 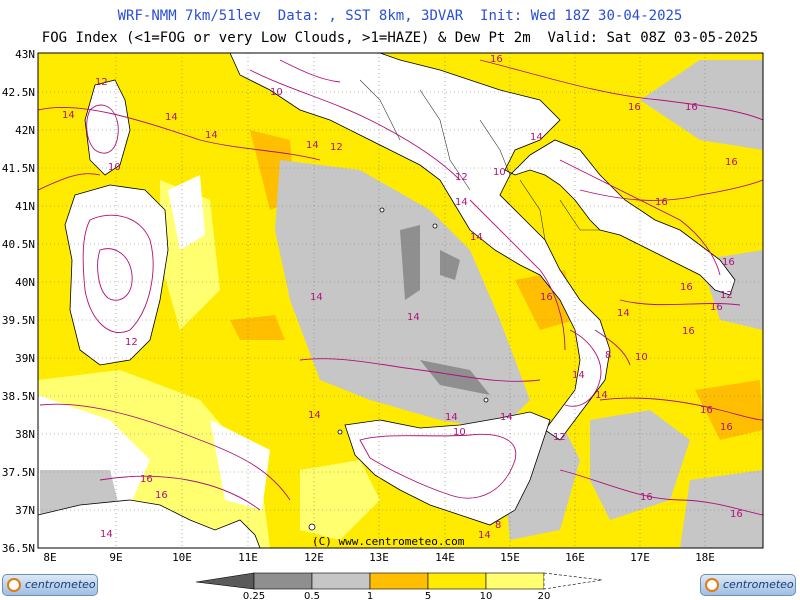 What do you see at coordinates (486, 595) in the screenshot?
I see `colorbar-label: 10` at bounding box center [486, 595].